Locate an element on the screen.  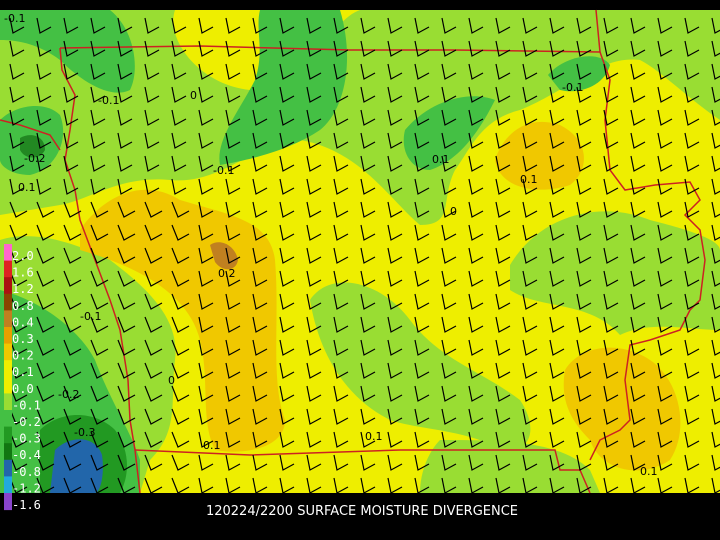
colorbar-label: -1.6 is located at coordinates (26, 505).